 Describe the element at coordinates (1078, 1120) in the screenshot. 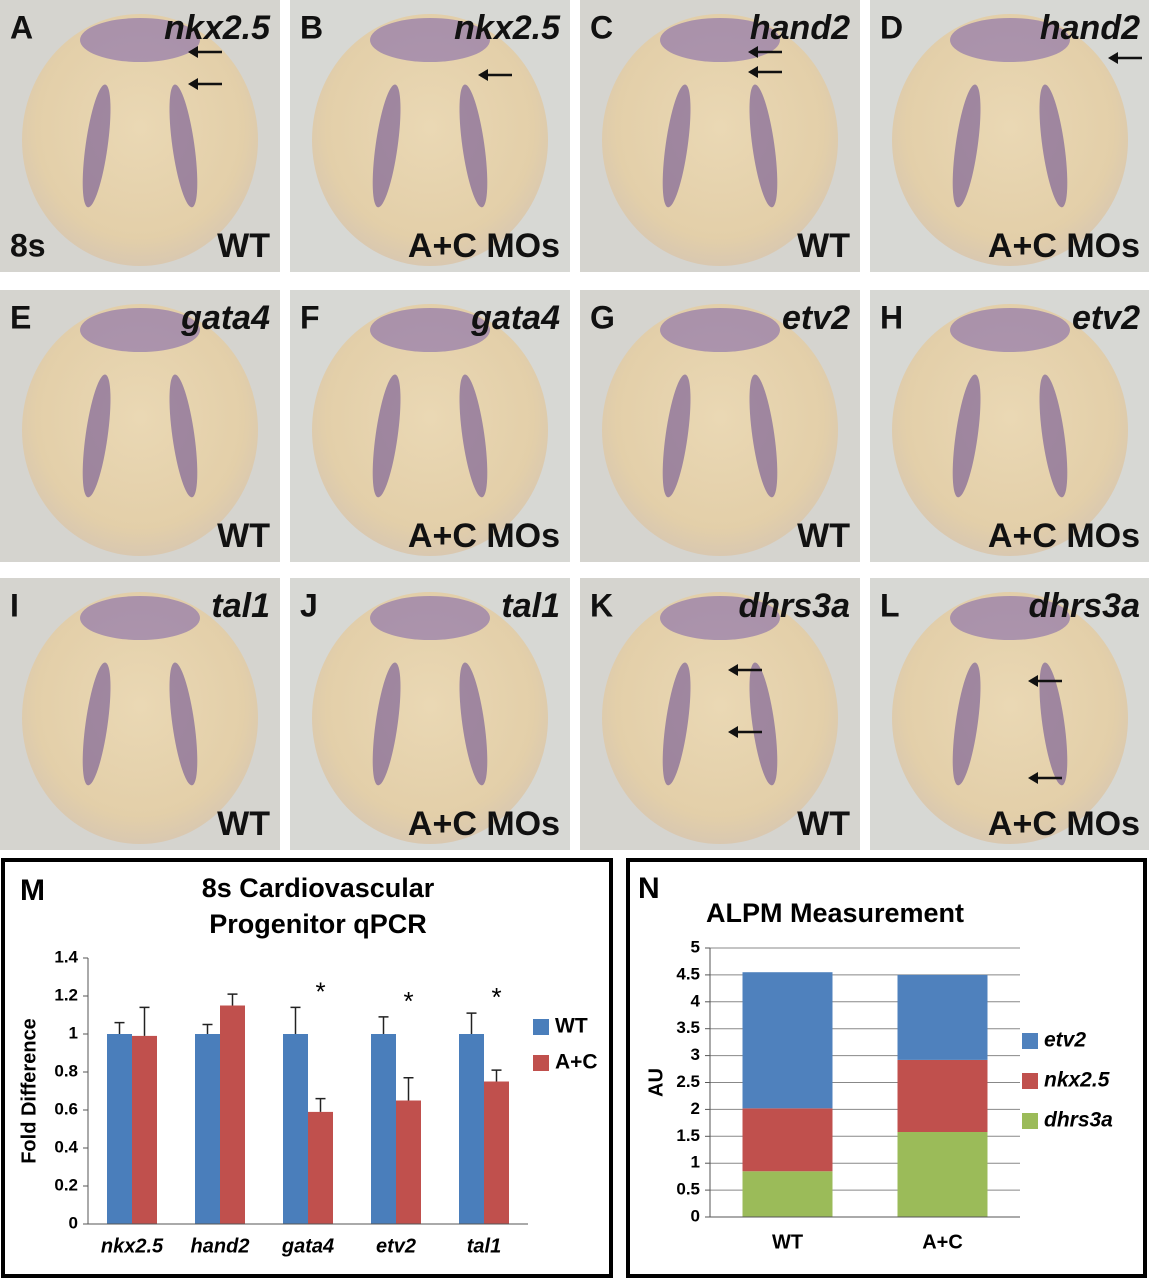

I see `legend-label: dhrs3a` at that location.